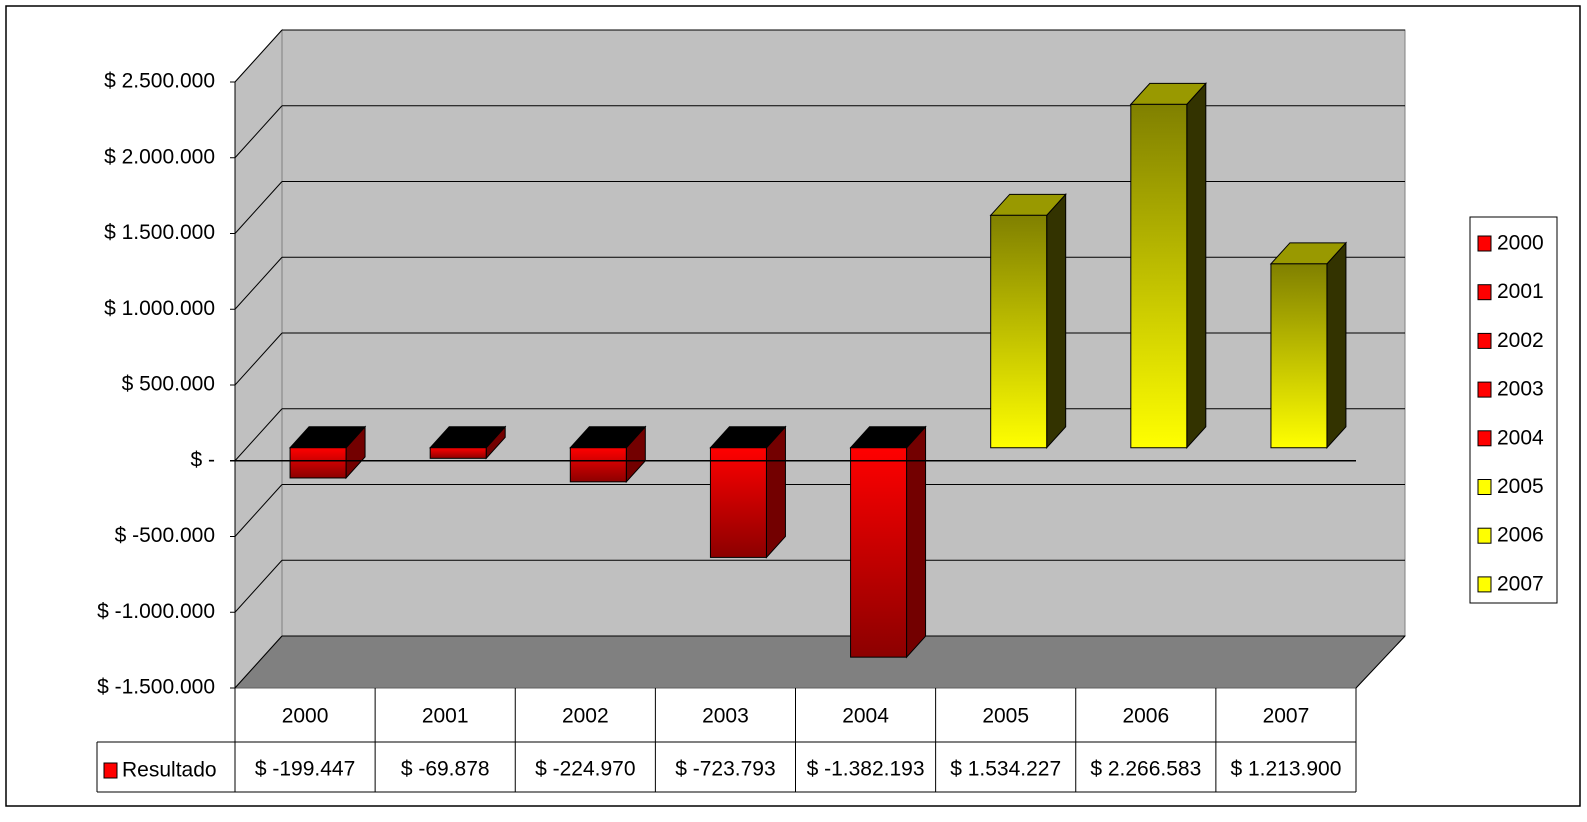 This screenshot has width=1587, height=822. Describe the element at coordinates (725, 716) in the screenshot. I see `x-tick-label: 2003` at that location.